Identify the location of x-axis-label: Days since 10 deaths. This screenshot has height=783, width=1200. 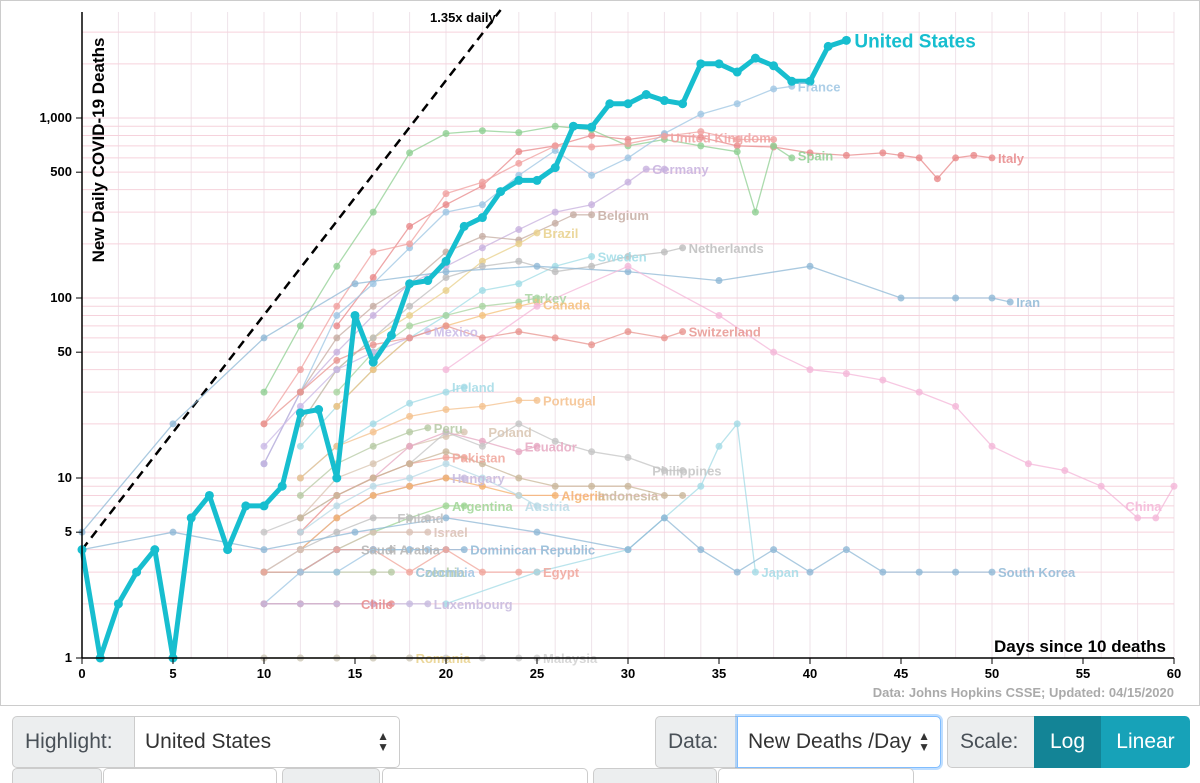
(1080, 646).